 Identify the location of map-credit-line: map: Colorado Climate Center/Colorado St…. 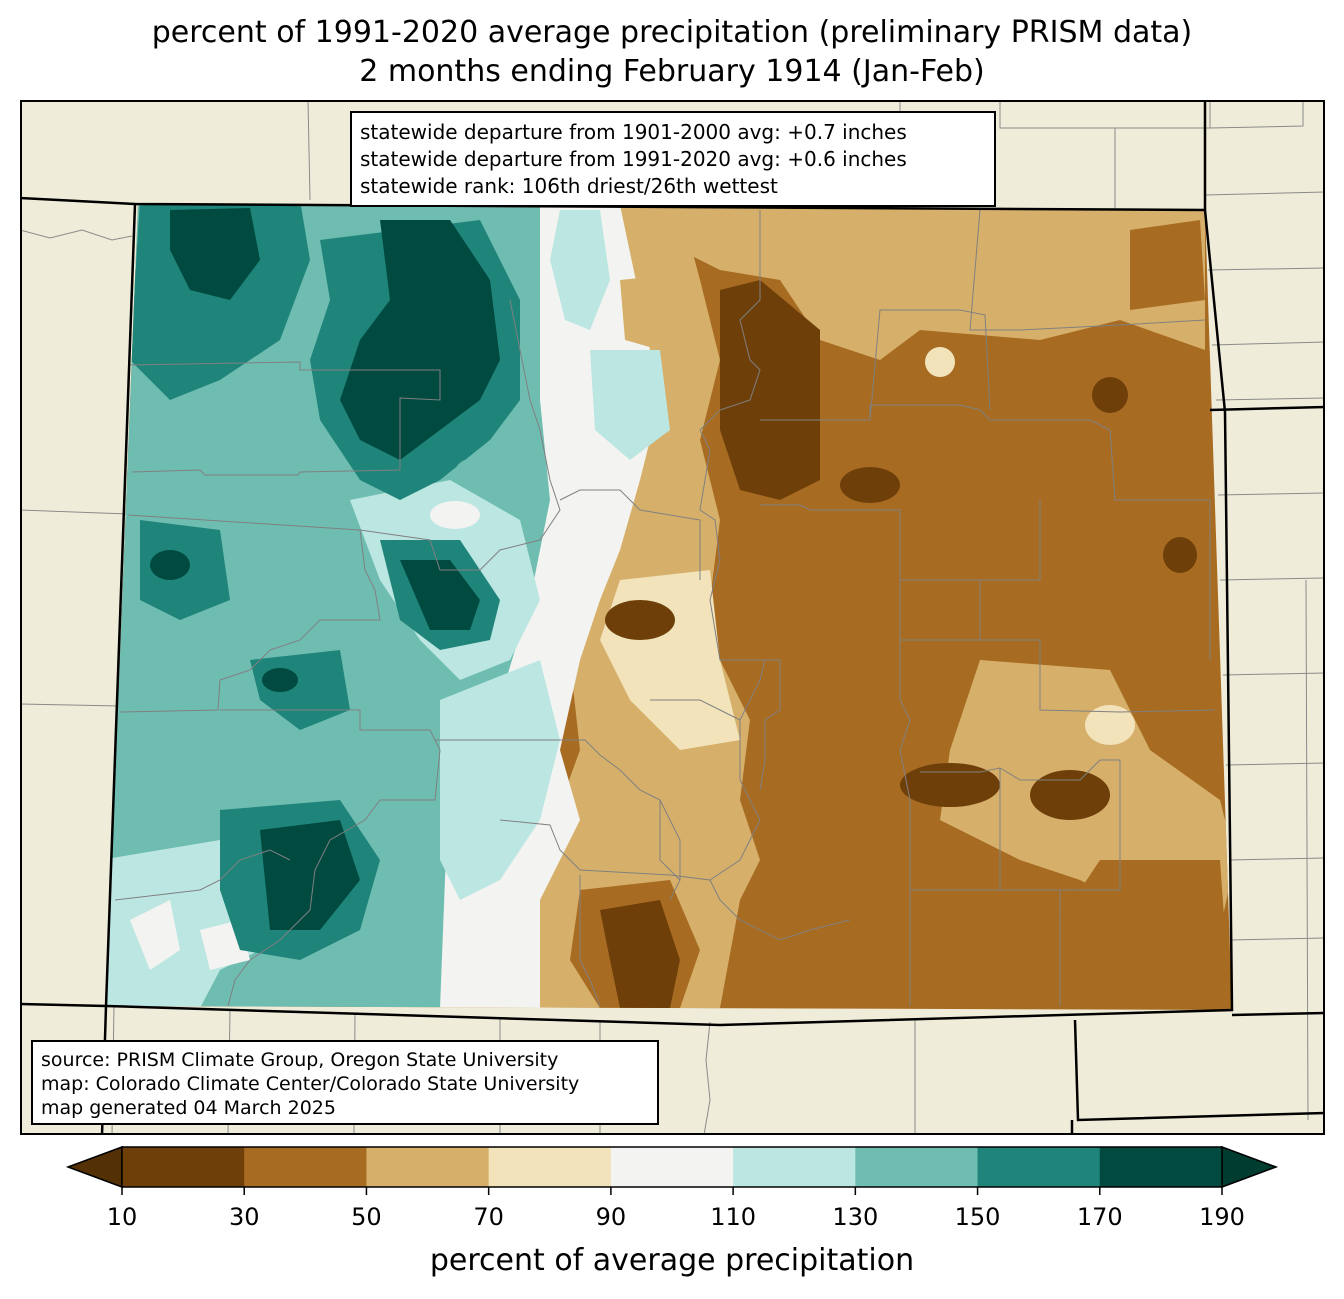
(310, 1084).